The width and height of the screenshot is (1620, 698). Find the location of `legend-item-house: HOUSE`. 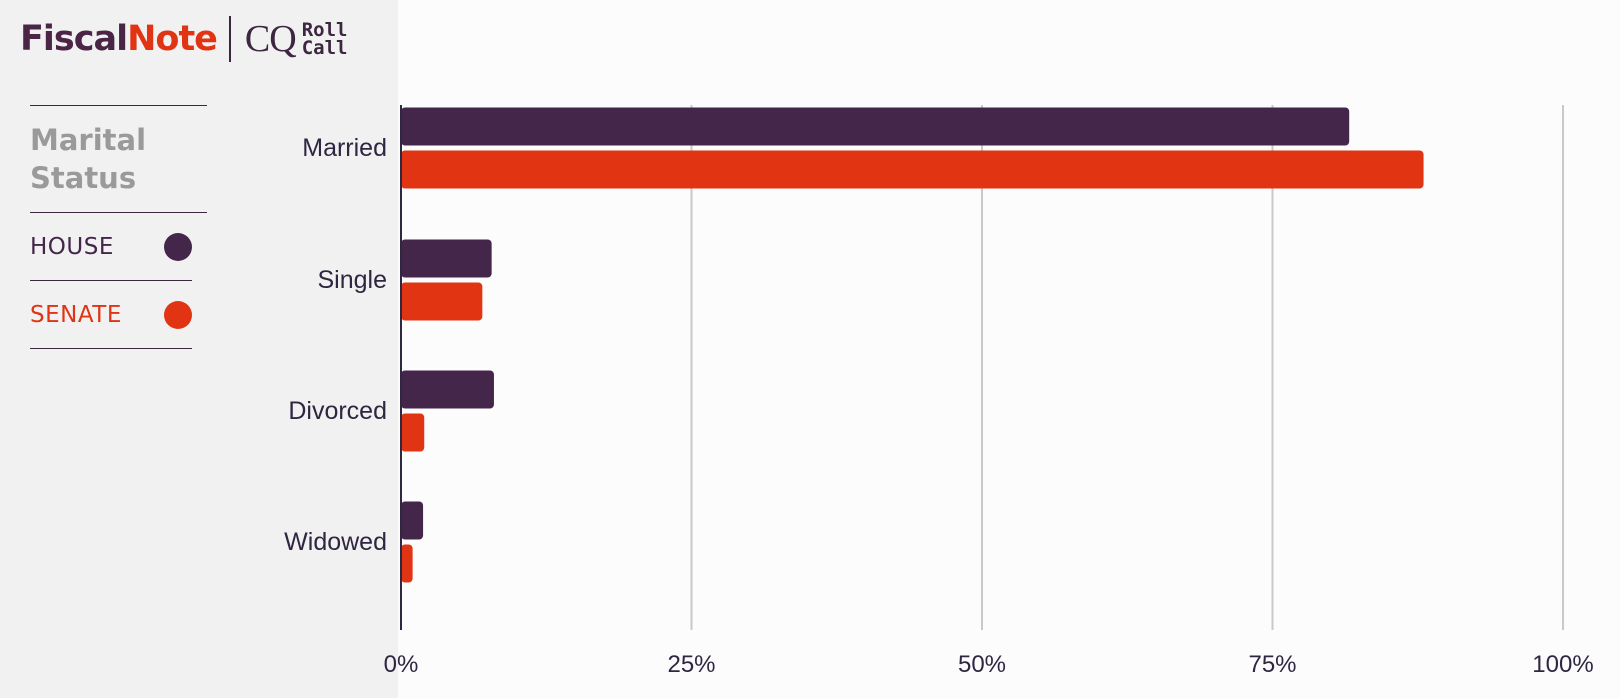

legend-item-house: HOUSE is located at coordinates (111, 247).